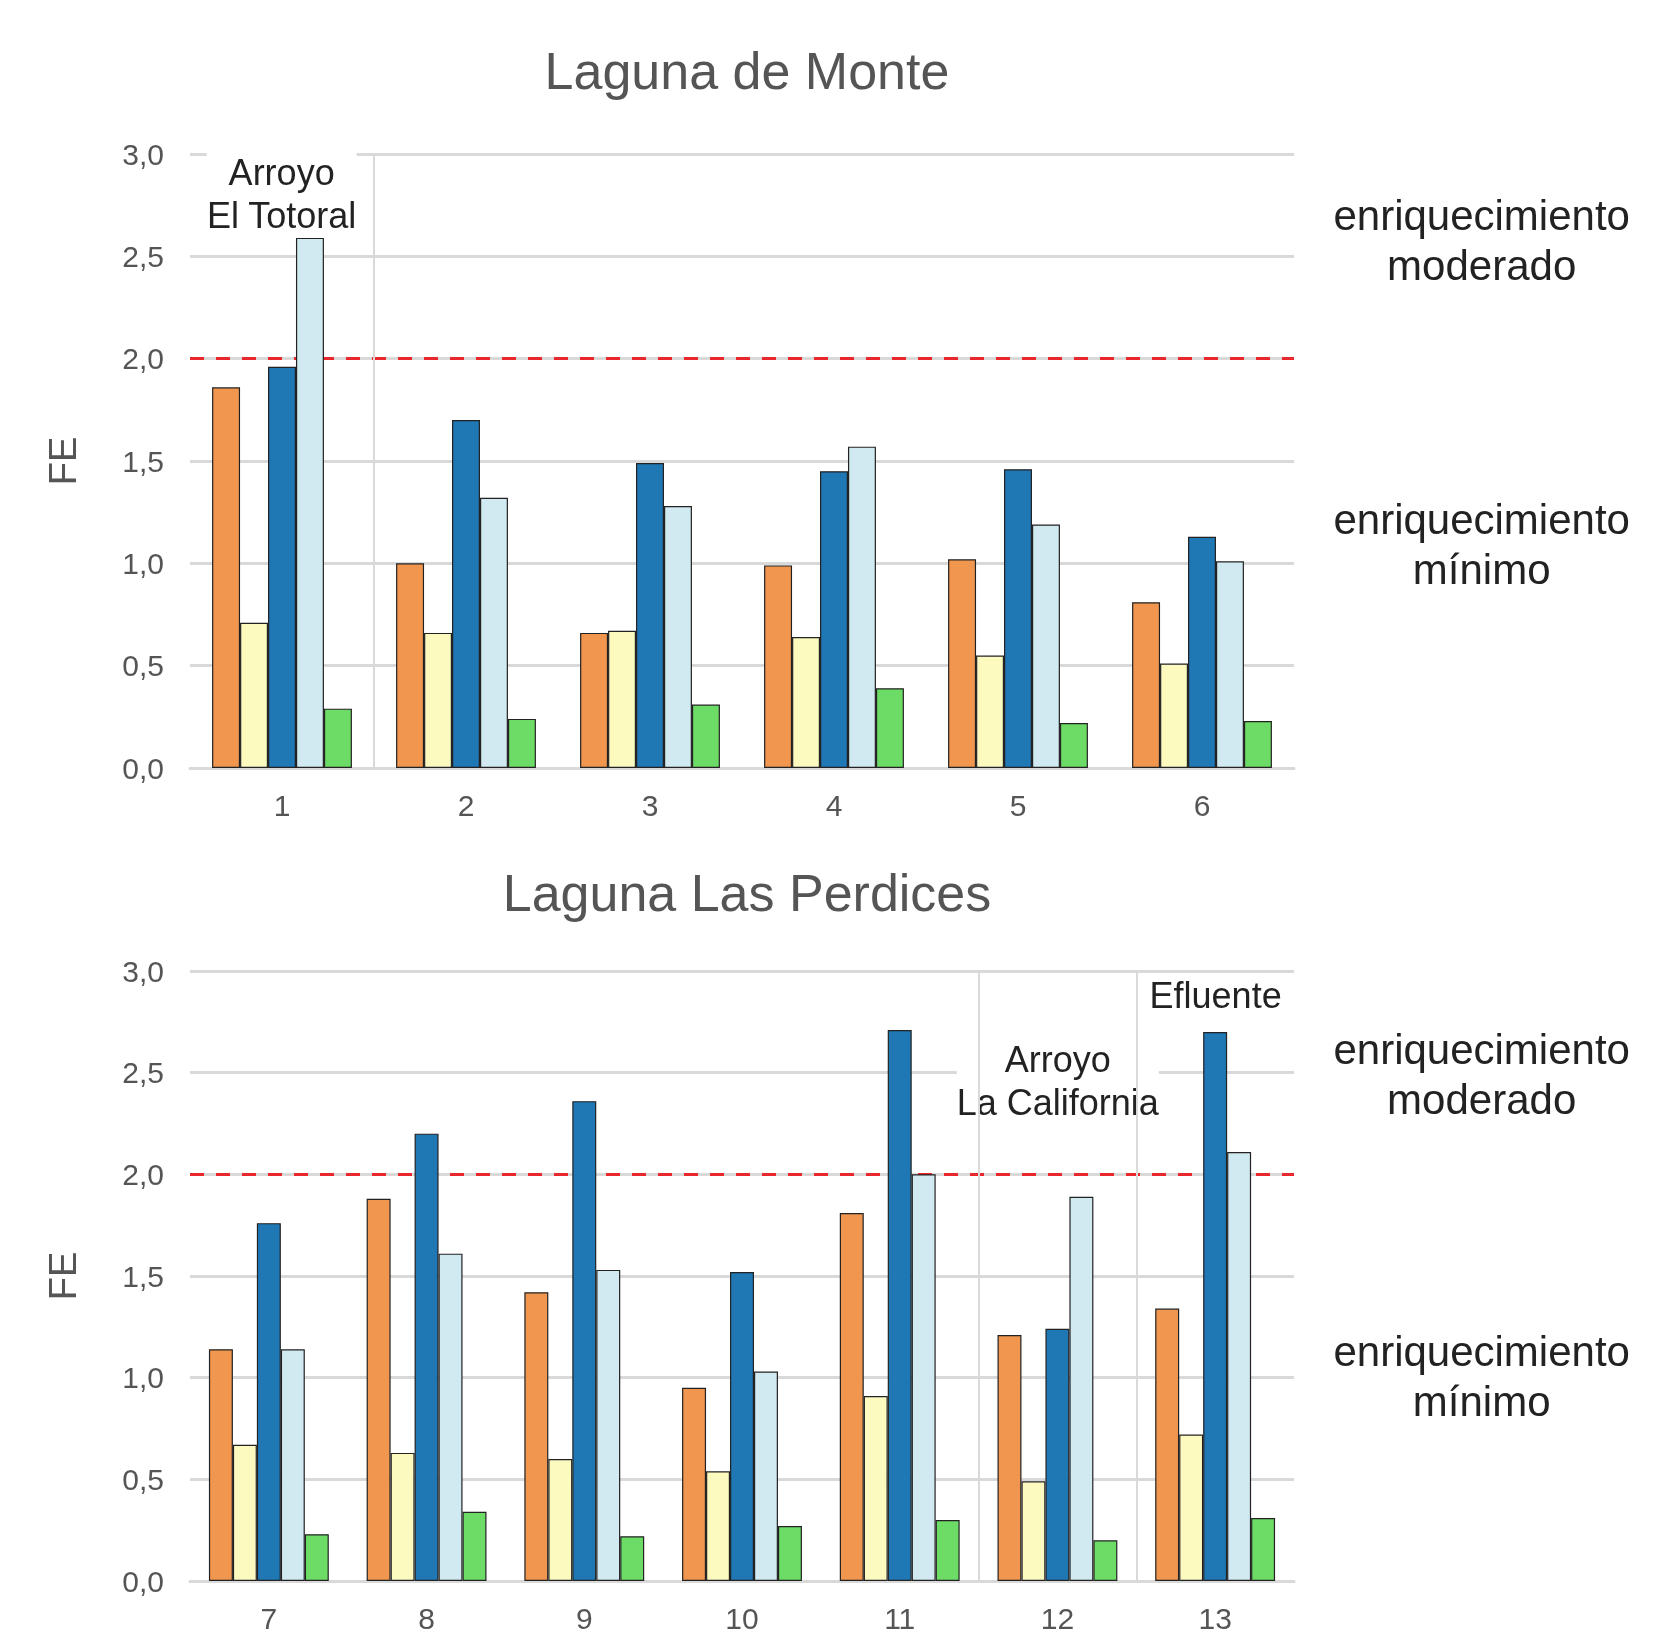  Describe the element at coordinates (1057, 1618) in the screenshot. I see `x-tick-label: 12` at that location.